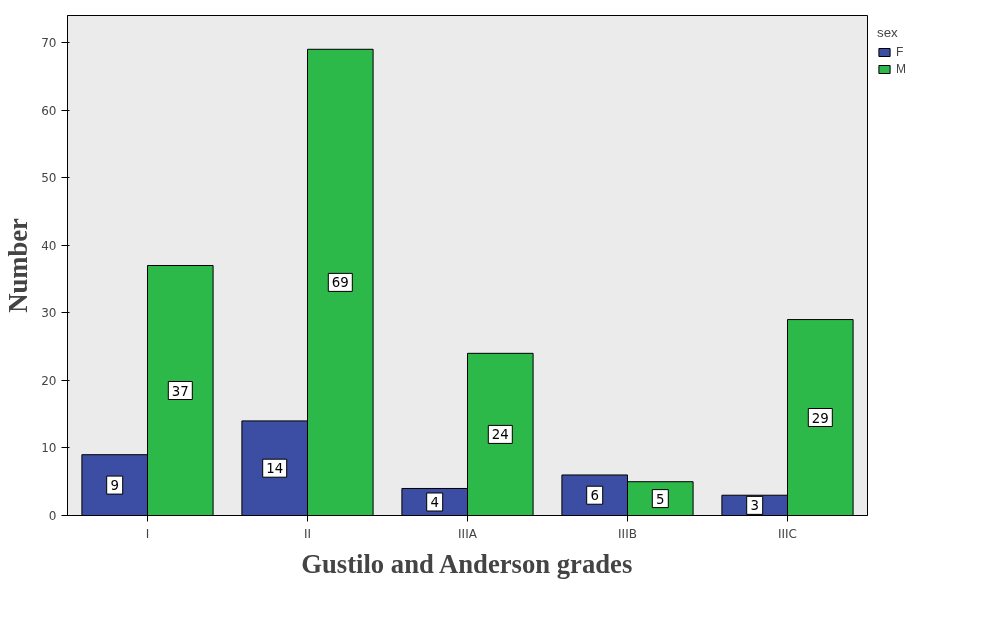  I want to click on data-label: 6, so click(594, 496).